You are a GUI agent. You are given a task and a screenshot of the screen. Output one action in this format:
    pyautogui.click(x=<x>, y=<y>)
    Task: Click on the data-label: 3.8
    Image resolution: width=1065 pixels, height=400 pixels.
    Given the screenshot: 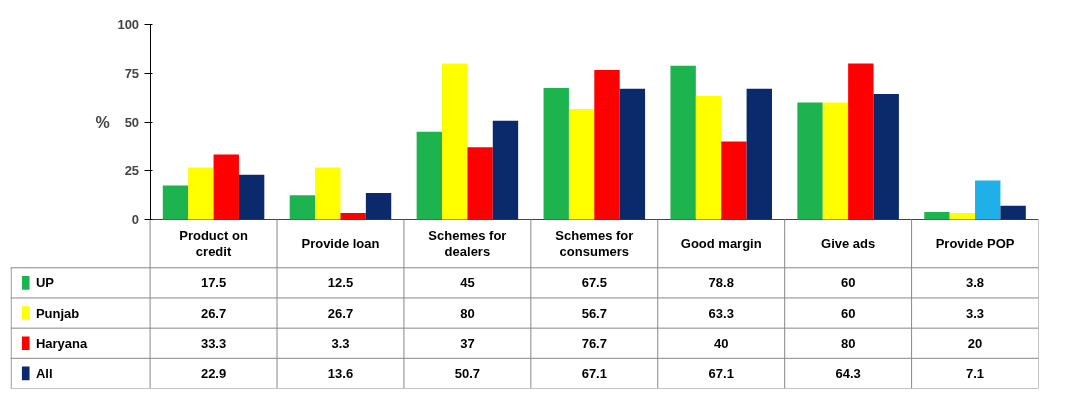 What is the action you would take?
    pyautogui.click(x=975, y=283)
    